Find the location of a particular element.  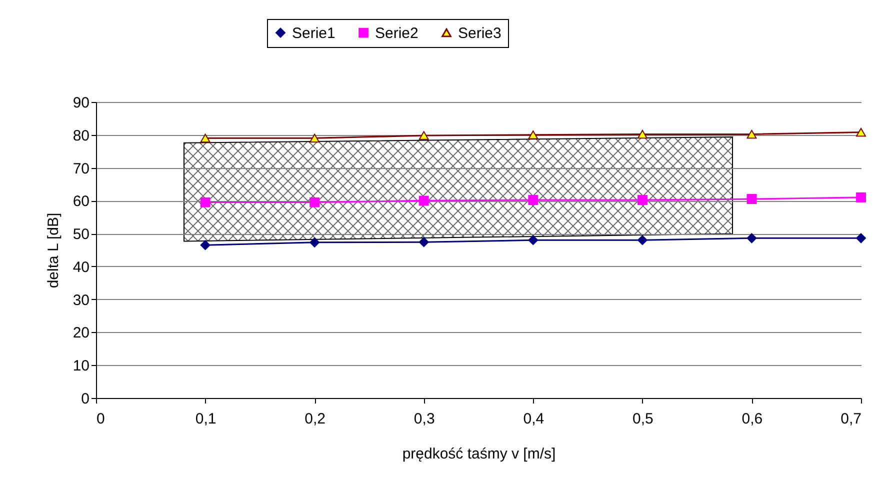

x-tick-label: 0,7 is located at coordinates (851, 419).